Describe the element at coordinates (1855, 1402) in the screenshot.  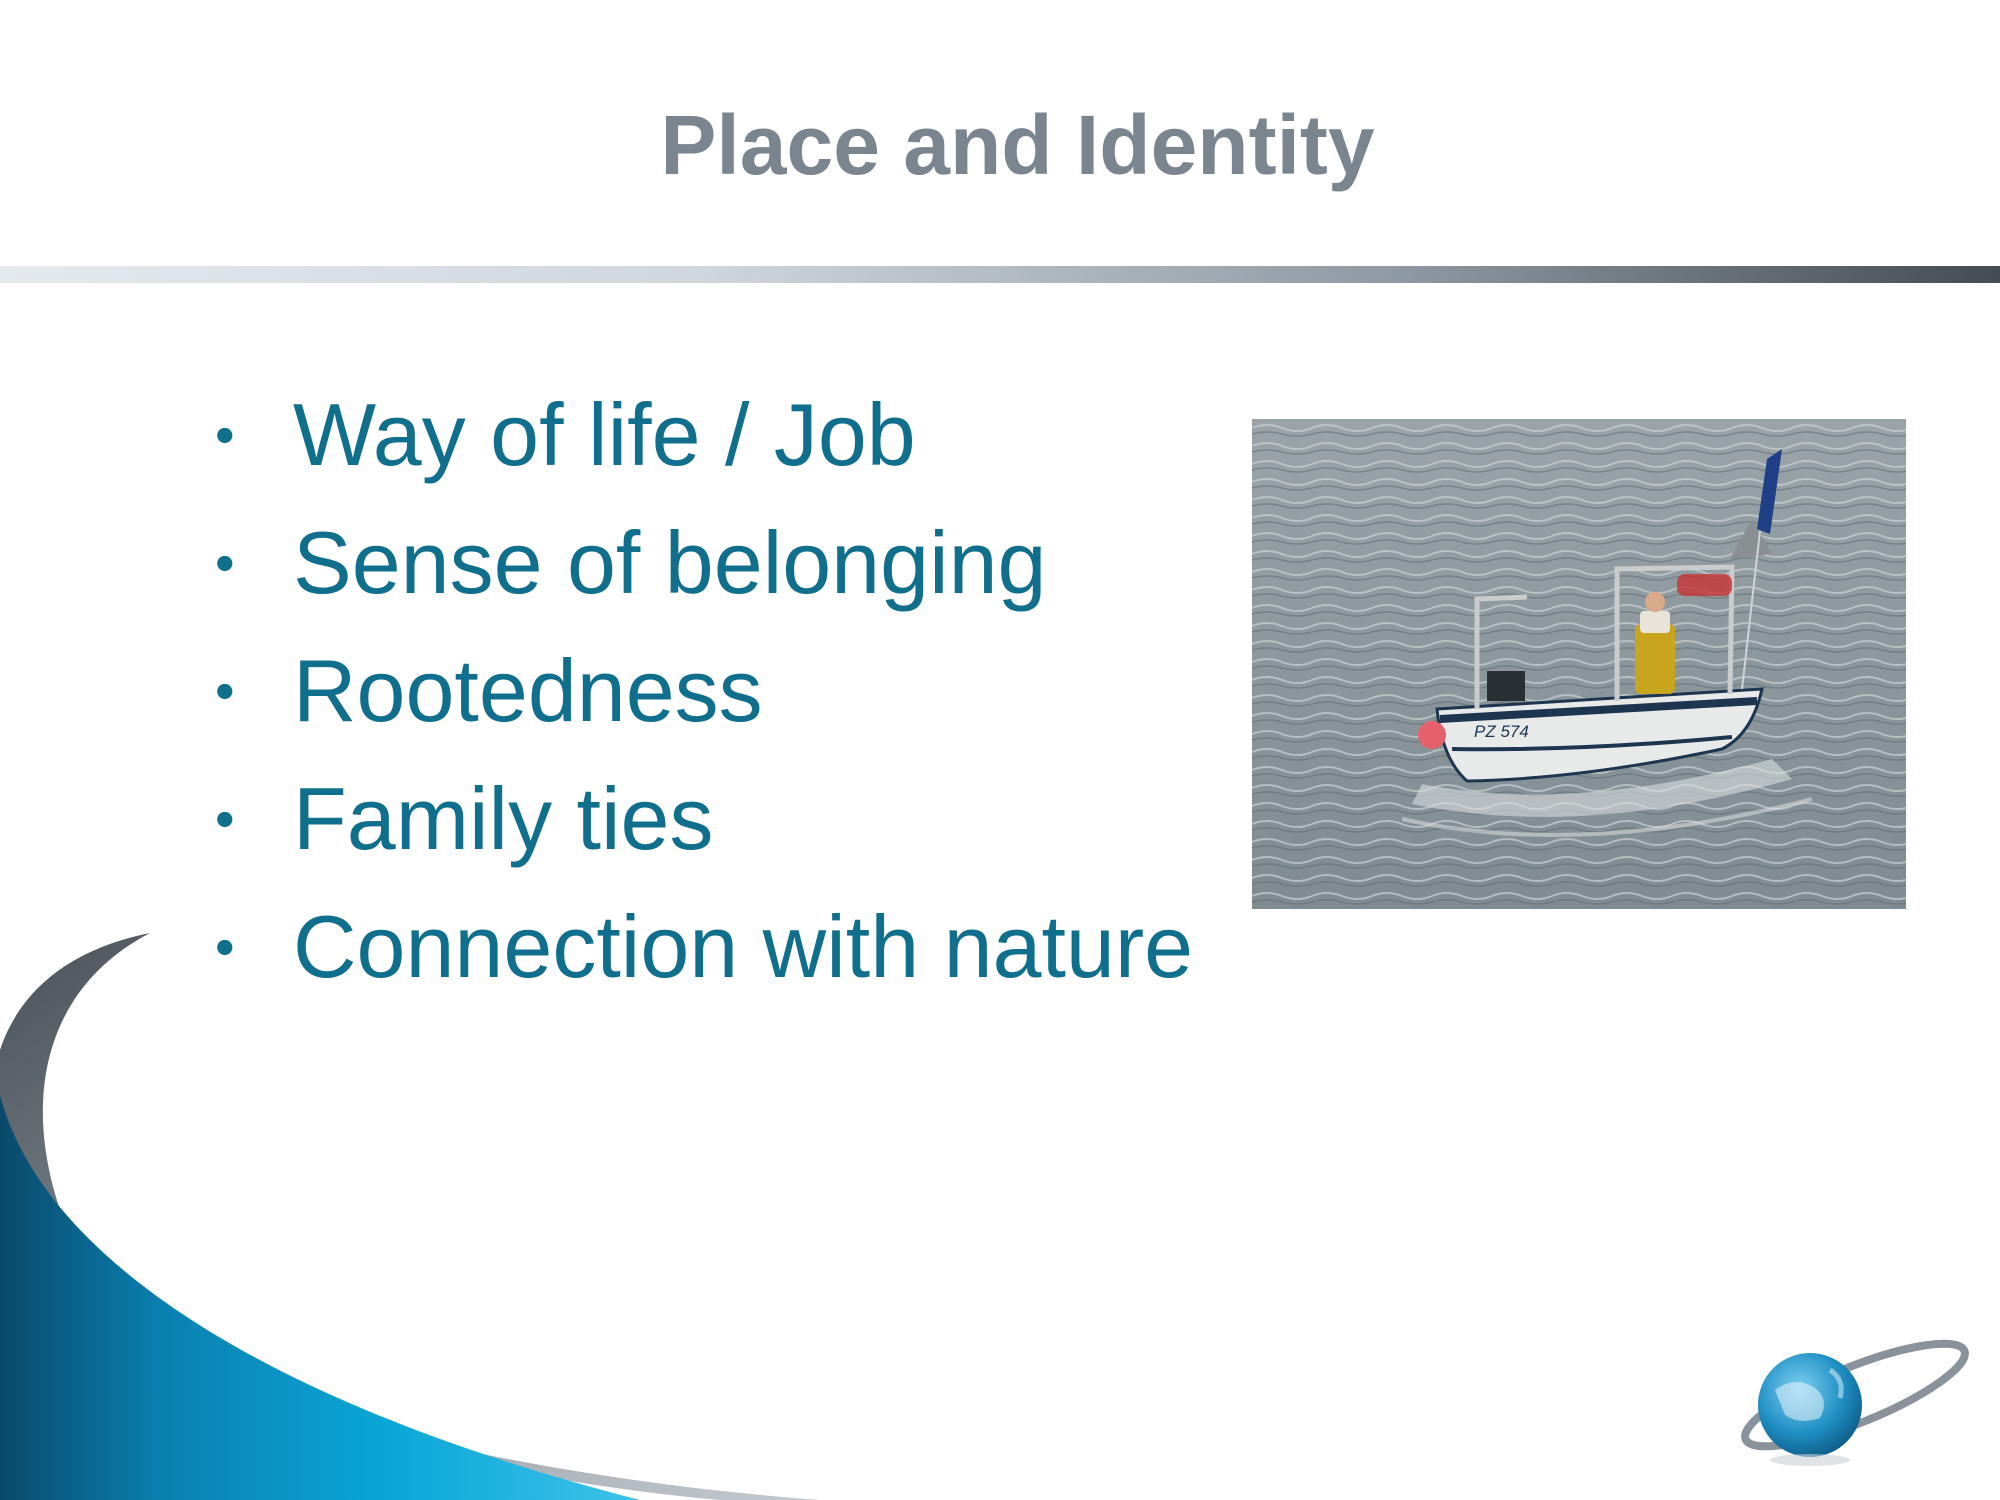
I see `globe-logo-icon` at that location.